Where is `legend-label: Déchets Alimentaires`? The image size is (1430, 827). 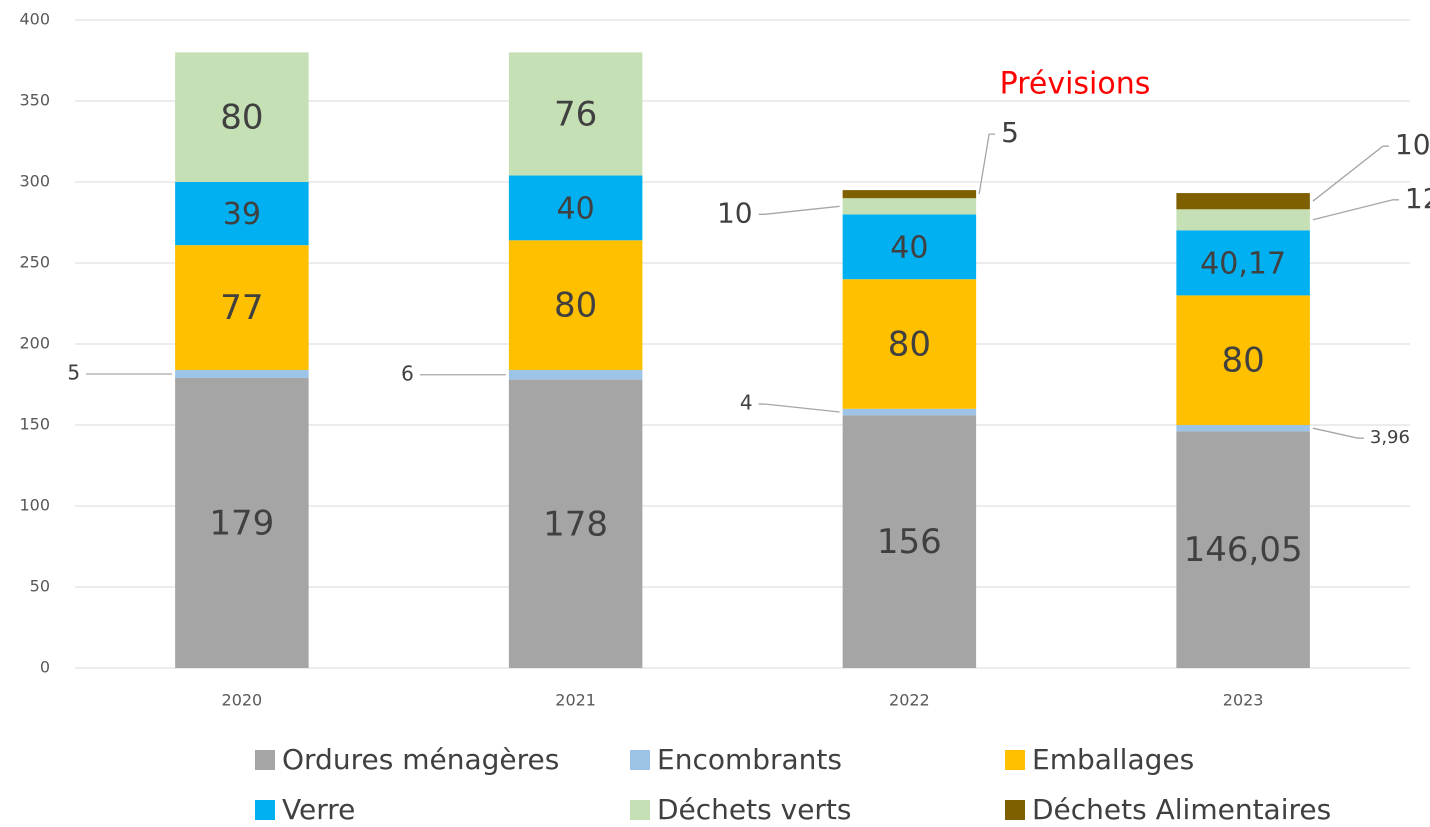
legend-label: Déchets Alimentaires is located at coordinates (1181, 809).